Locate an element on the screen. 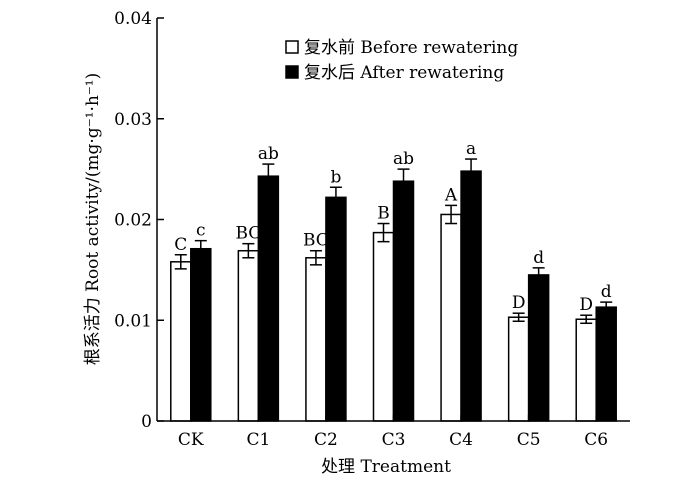 The image size is (700, 482). x-tick-label: C4 is located at coordinates (461, 440).